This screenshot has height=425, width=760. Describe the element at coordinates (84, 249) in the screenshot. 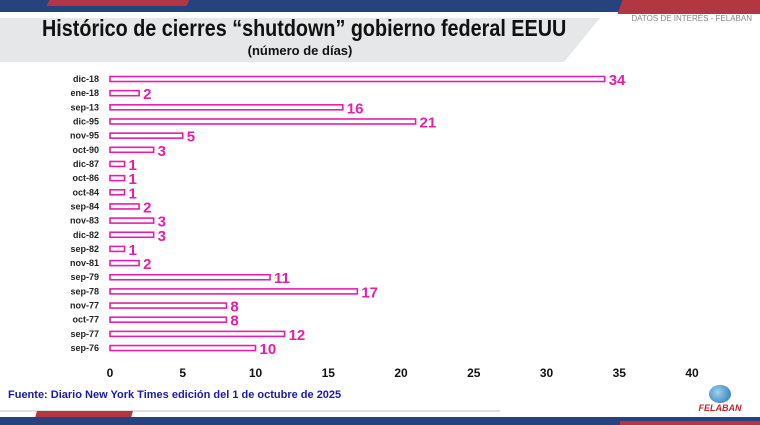

I see `category-label: sep-82` at that location.